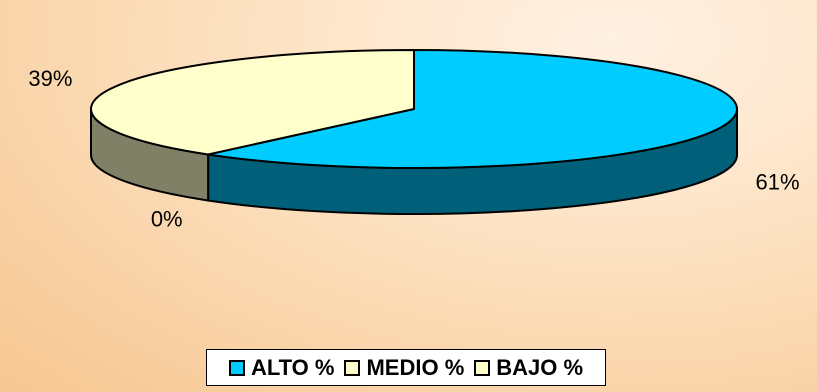 The image size is (817, 392). I want to click on slice-label-medio: 0%, so click(167, 218).